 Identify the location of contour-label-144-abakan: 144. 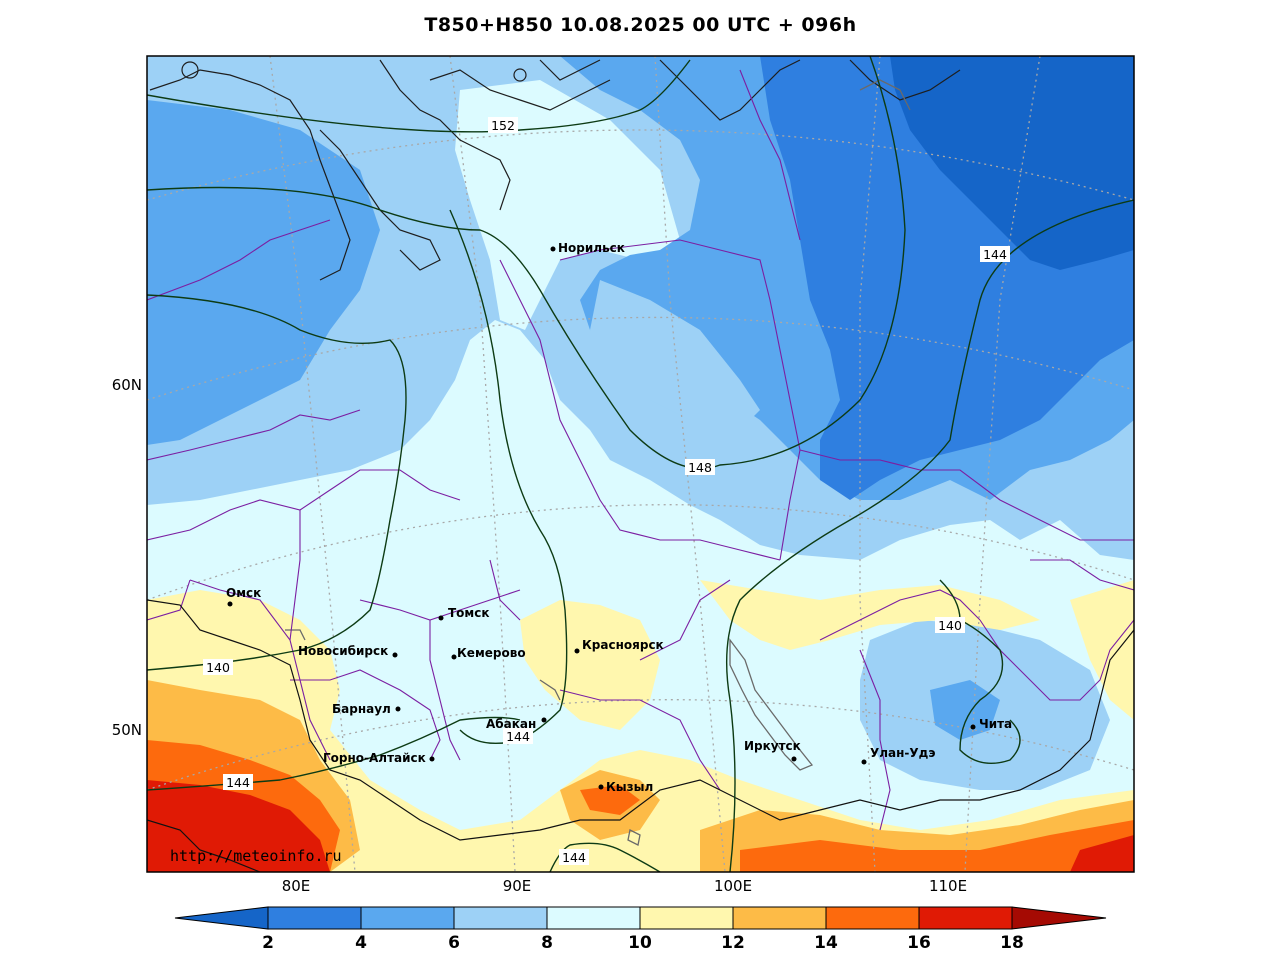
(518, 736).